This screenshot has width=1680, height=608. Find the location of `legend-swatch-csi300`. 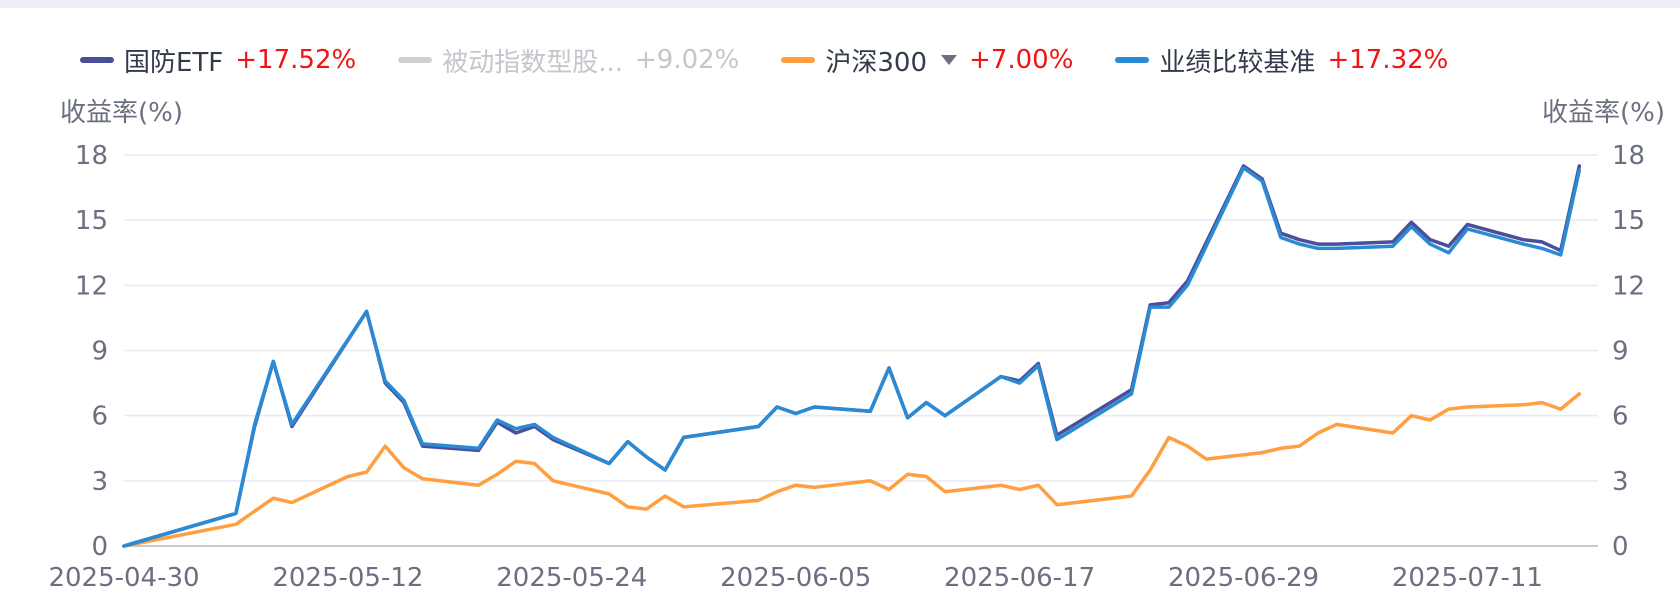

legend-swatch-csi300 is located at coordinates (798, 60).